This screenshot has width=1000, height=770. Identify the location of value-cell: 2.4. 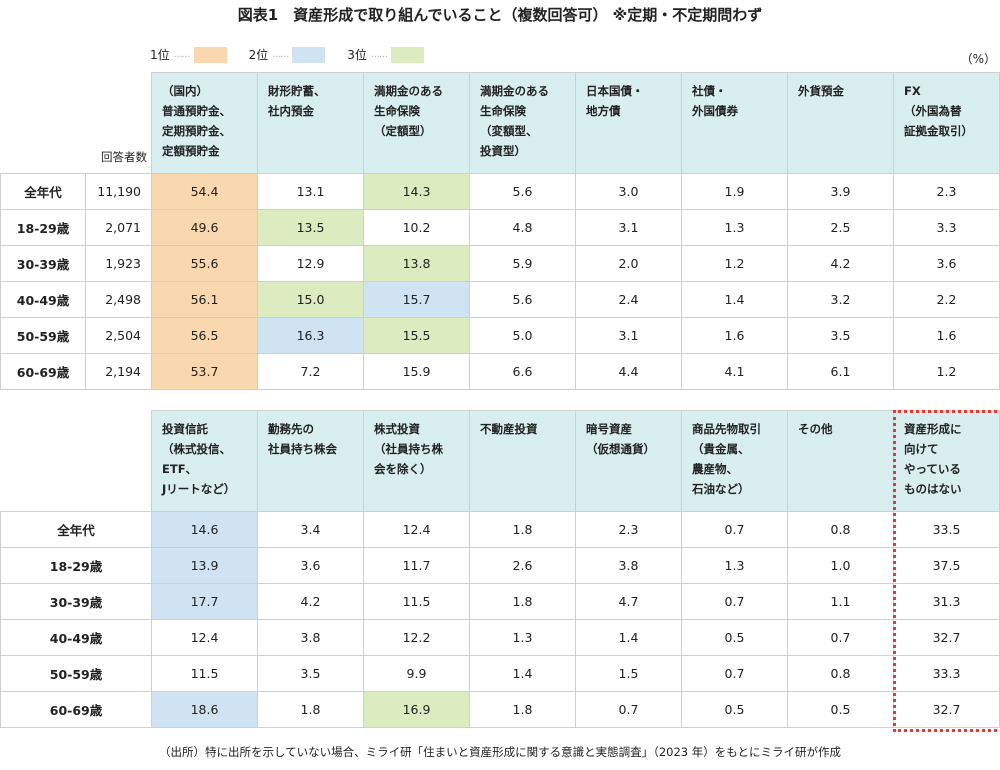
(628, 299).